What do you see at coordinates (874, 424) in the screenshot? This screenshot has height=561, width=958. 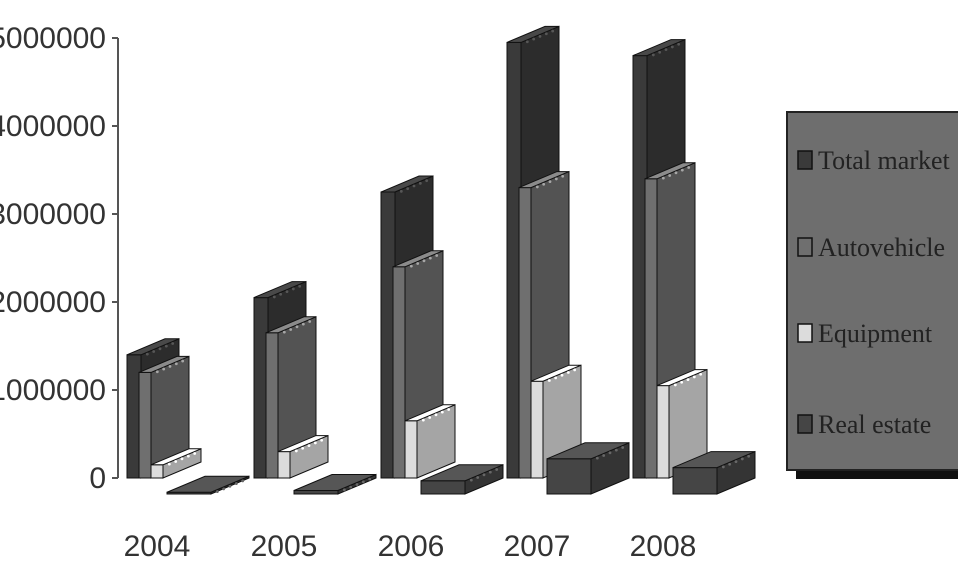 I see `legend-label: Real estate` at bounding box center [874, 424].